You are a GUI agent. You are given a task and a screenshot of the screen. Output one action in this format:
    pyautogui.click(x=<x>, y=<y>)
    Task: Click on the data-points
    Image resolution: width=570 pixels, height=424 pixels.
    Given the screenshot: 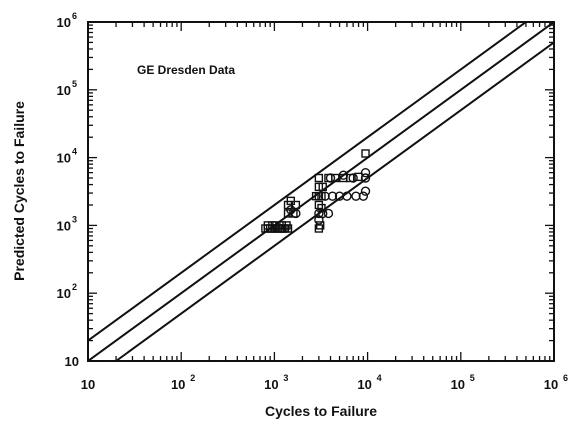 What is the action you would take?
    pyautogui.click(x=316, y=191)
    